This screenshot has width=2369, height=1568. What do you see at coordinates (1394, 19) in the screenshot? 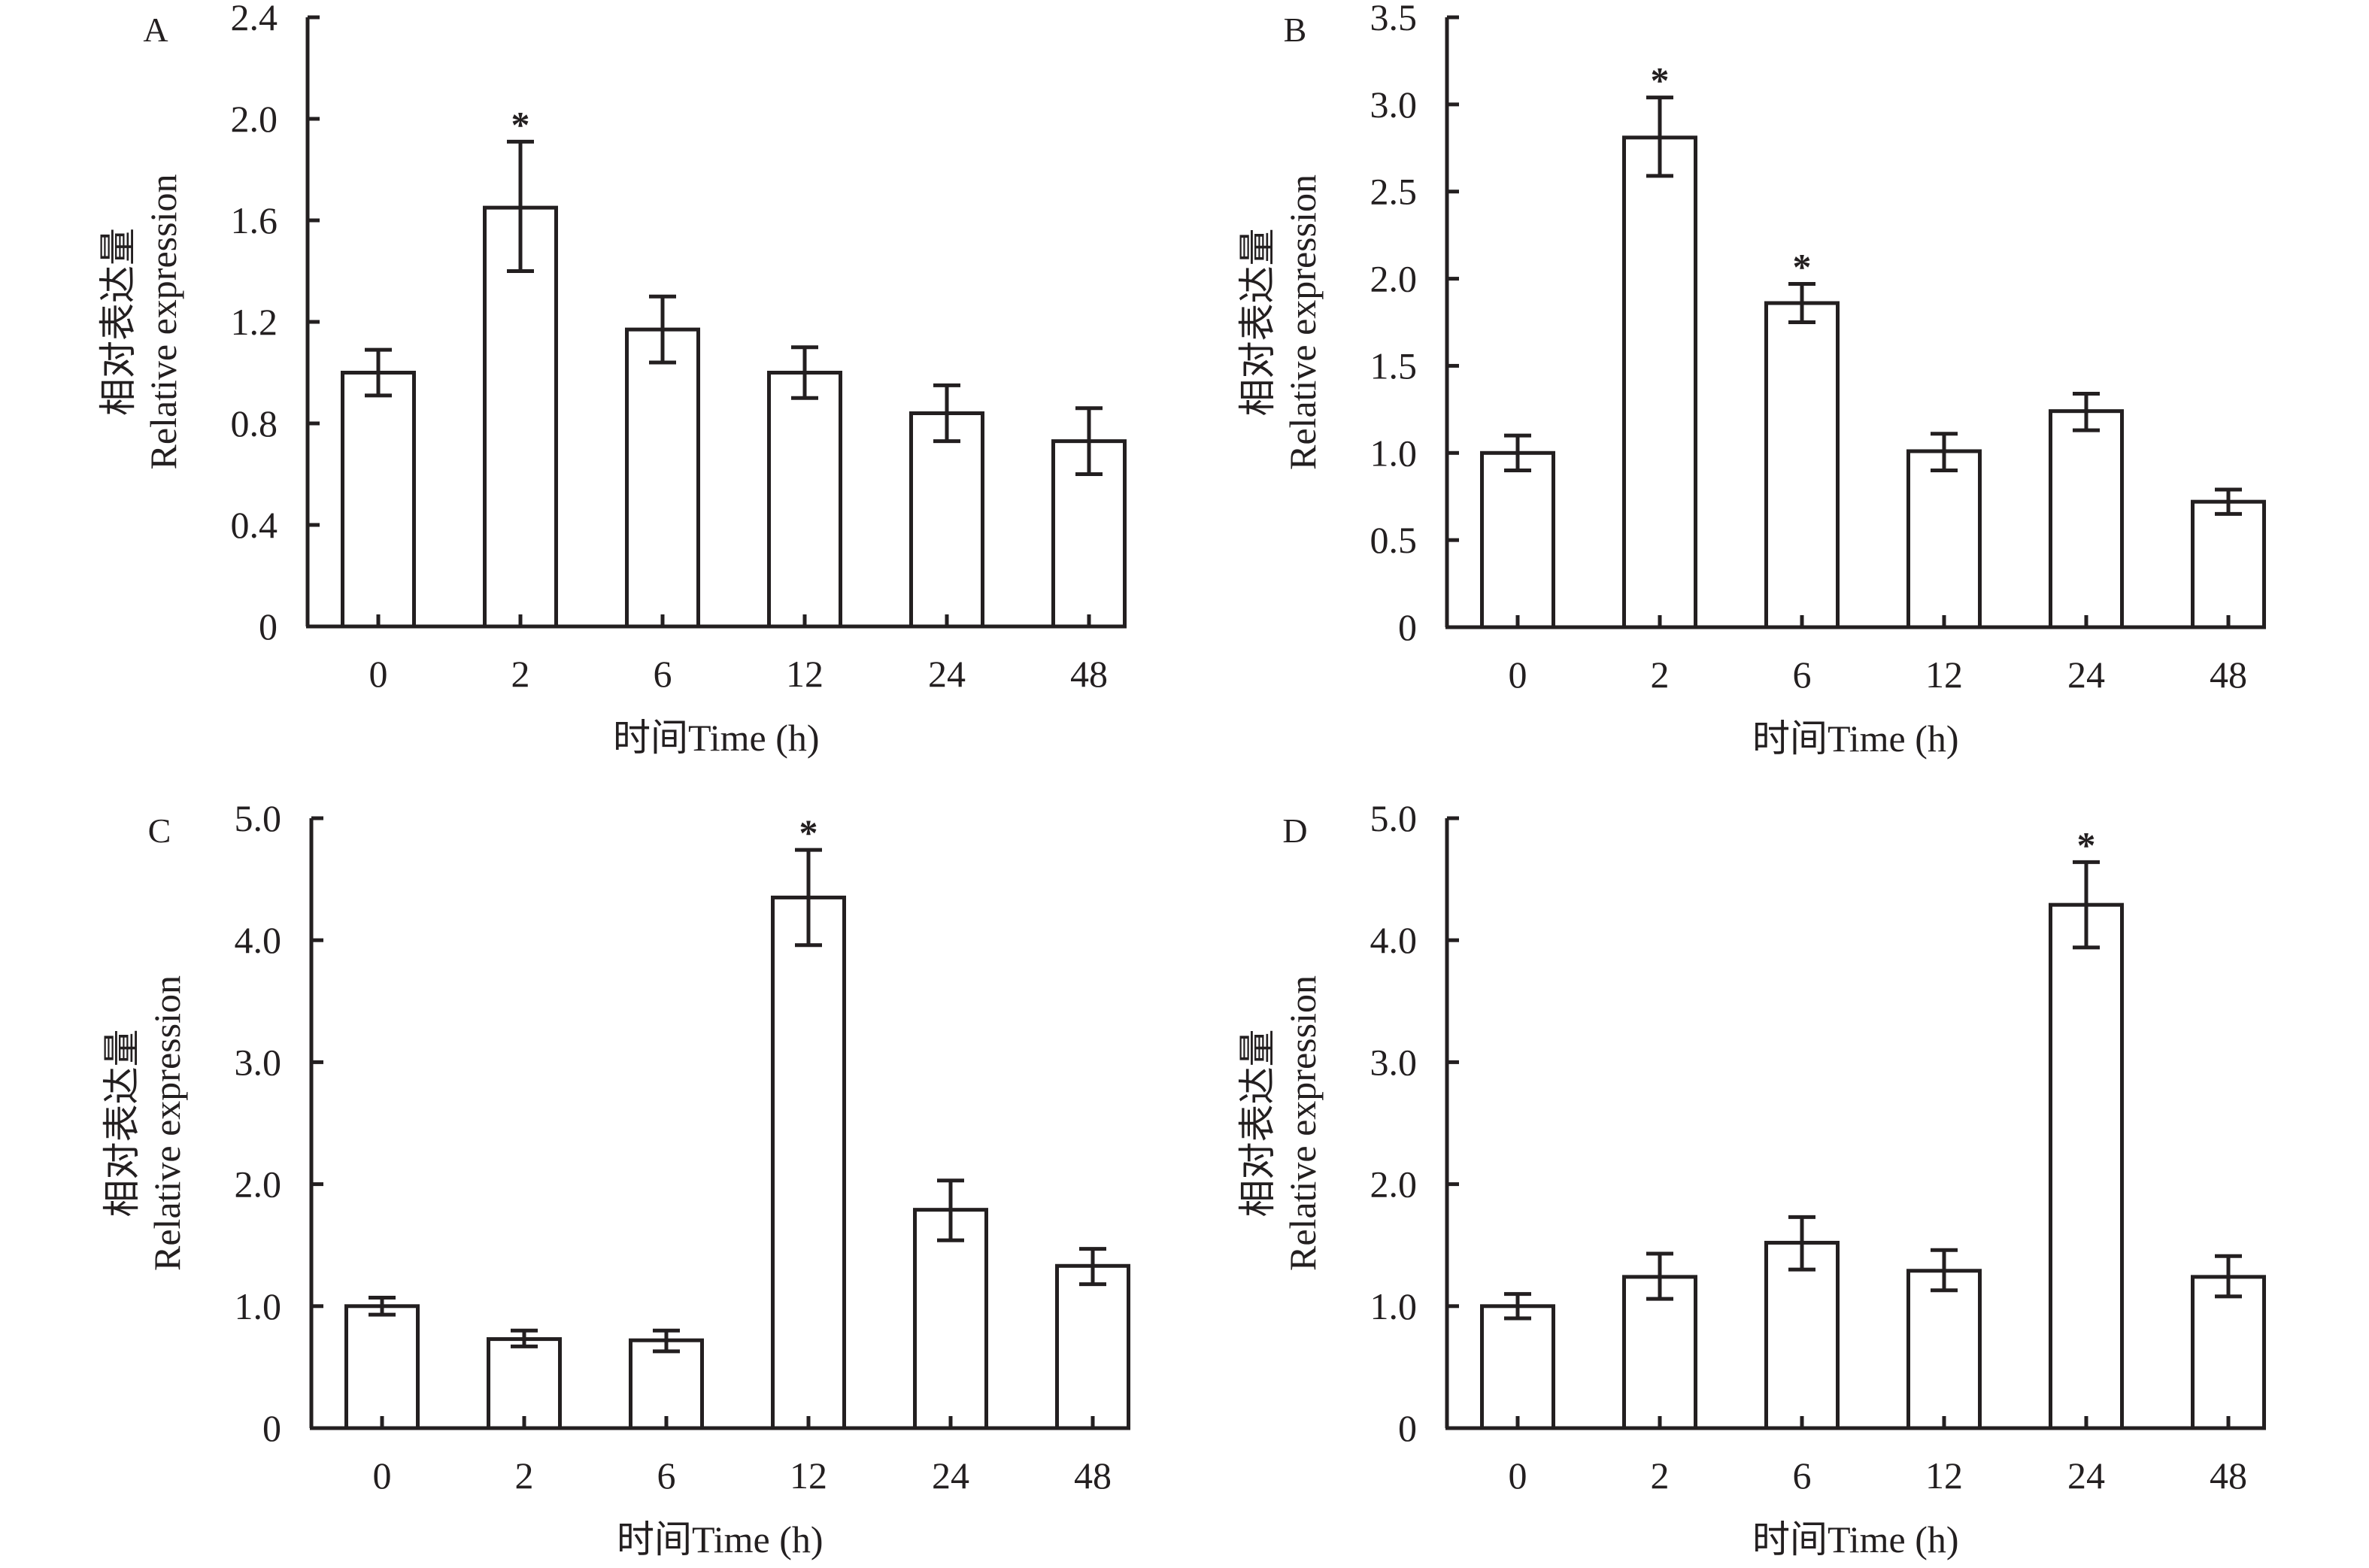
I see `y-tick-label: 3.5` at bounding box center [1394, 19].